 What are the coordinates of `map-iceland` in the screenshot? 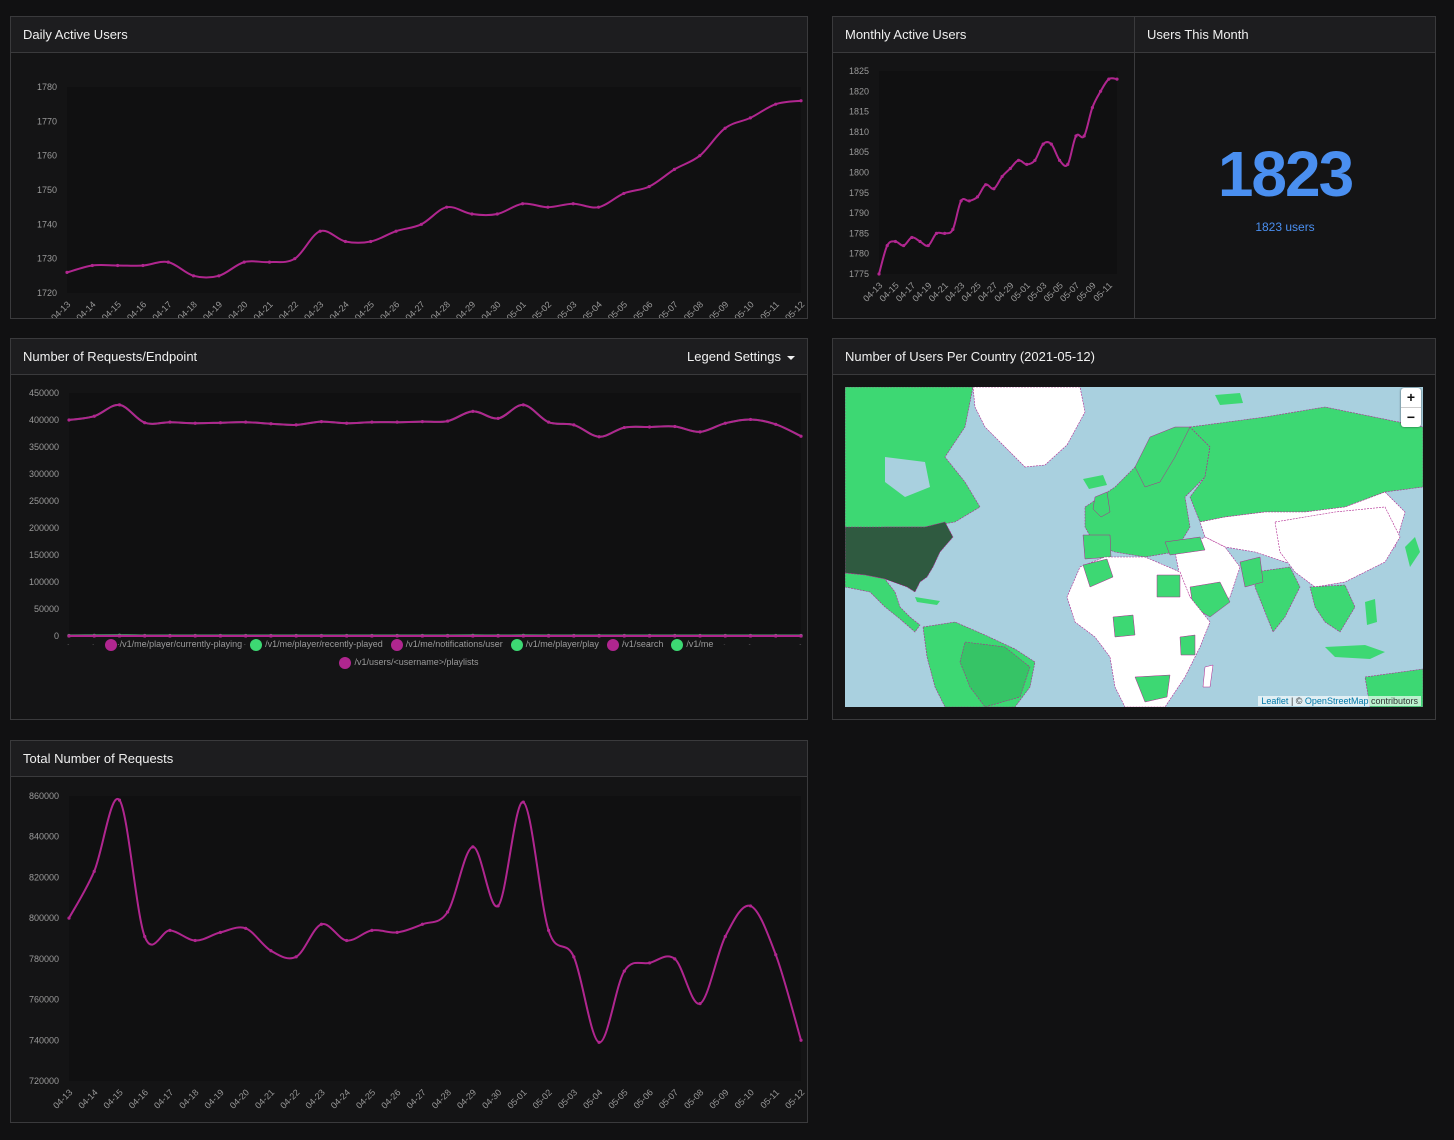 It's located at (1095, 482).